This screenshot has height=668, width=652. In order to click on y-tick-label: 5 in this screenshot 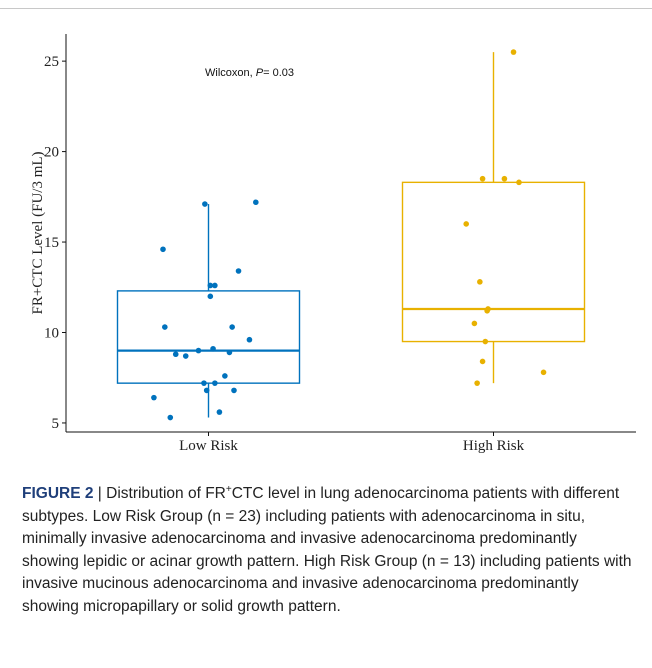, I will do `click(56, 424)`.